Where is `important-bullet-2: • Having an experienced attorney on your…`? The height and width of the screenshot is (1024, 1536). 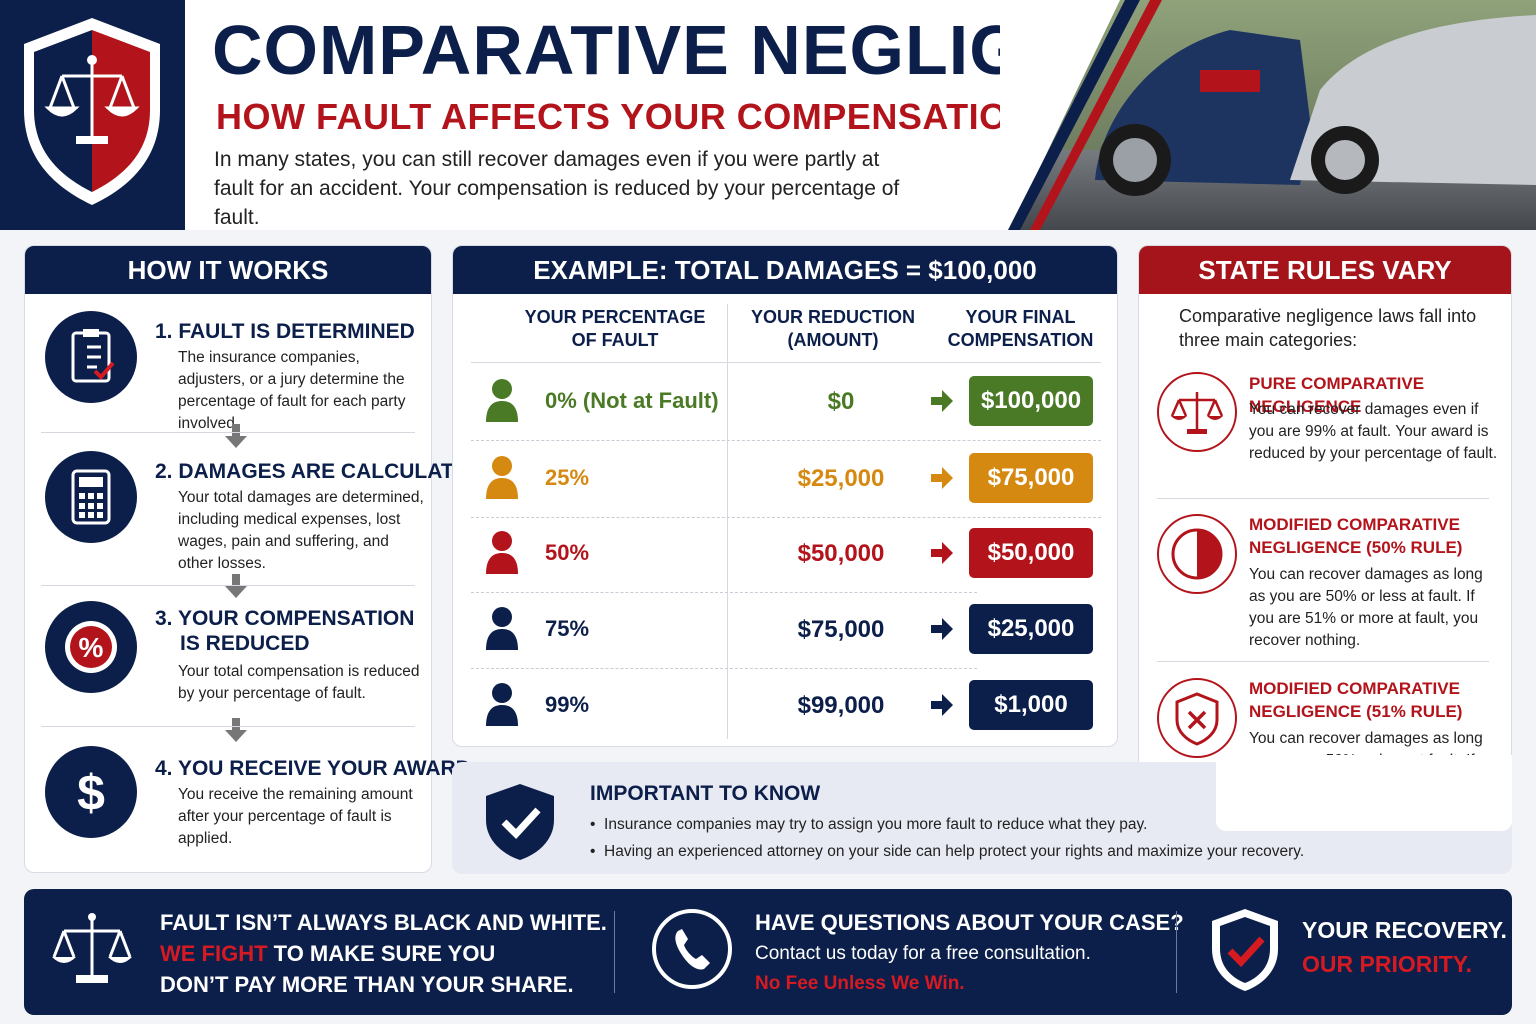 important-bullet-2: • Having an experienced attorney on your… is located at coordinates (947, 851).